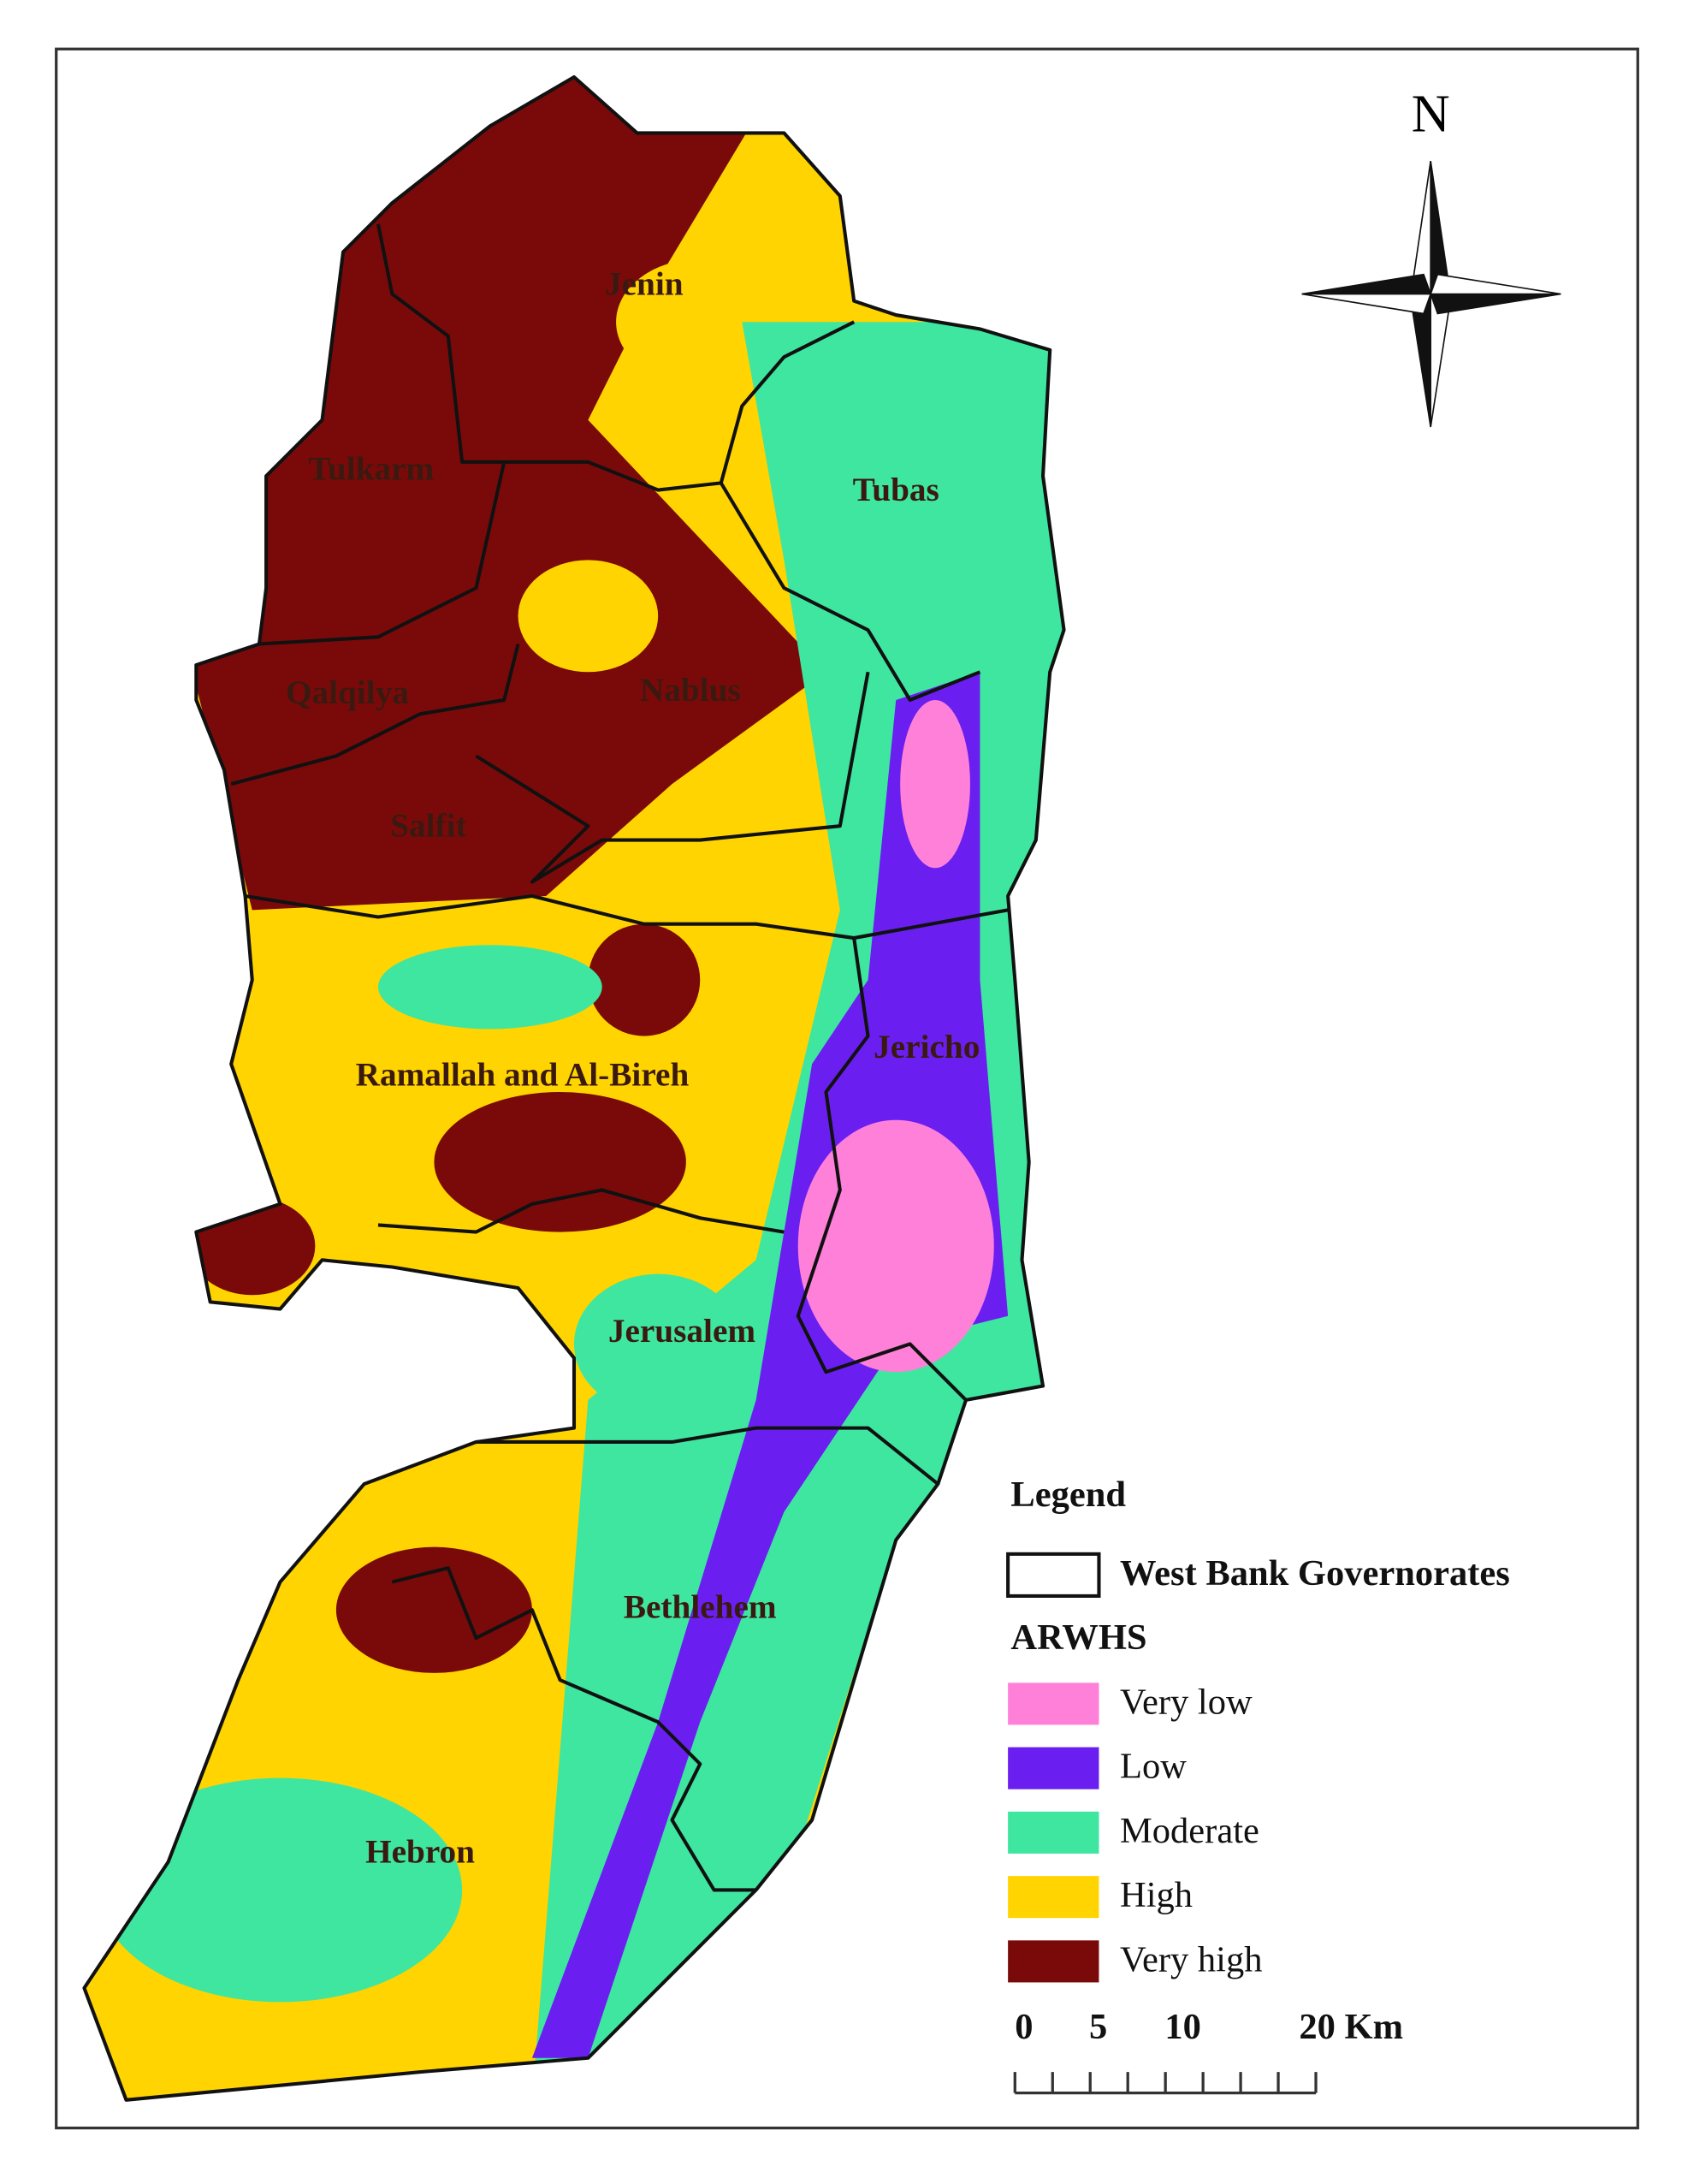  What do you see at coordinates (1024, 2027) in the screenshot?
I see `scale-label: 0` at bounding box center [1024, 2027].